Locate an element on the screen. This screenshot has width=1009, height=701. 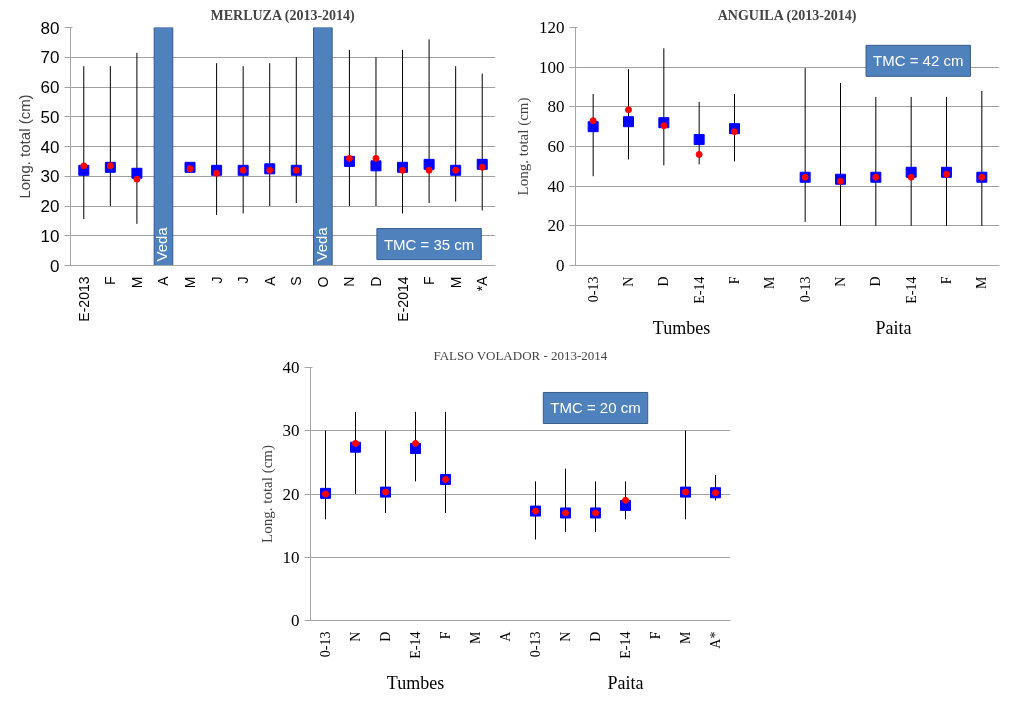
annotation: TMC = 35 cm is located at coordinates (429, 244).